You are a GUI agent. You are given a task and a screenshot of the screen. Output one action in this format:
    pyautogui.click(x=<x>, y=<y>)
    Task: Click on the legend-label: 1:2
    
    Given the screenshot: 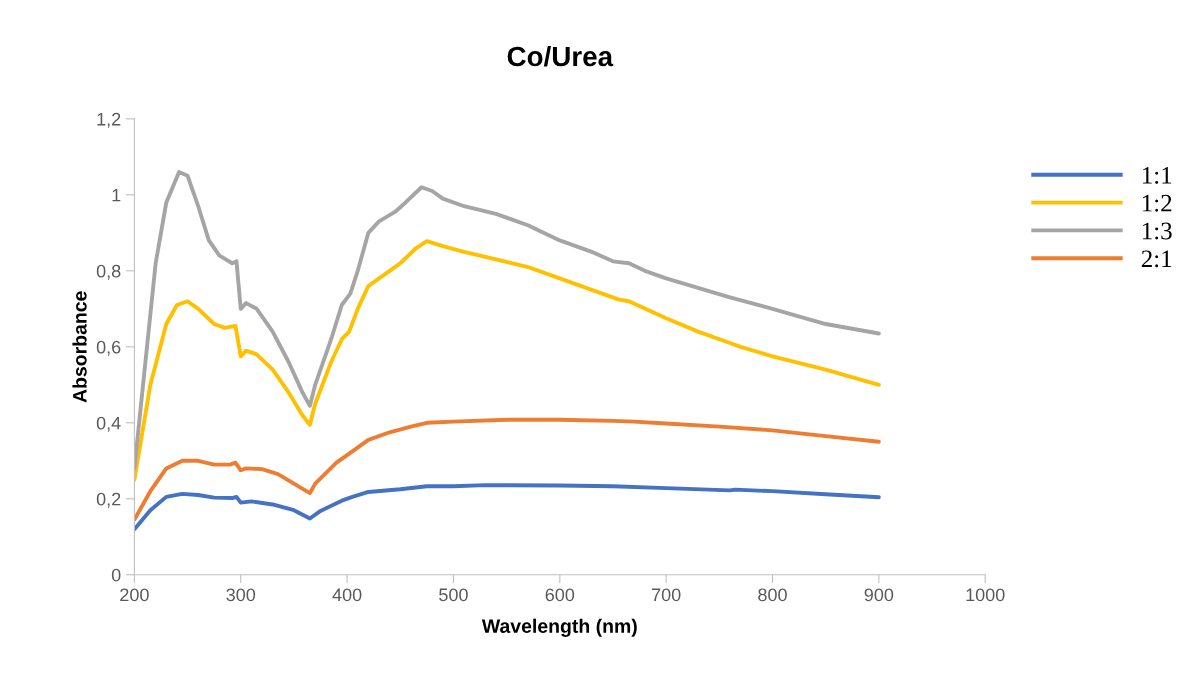 What is the action you would take?
    pyautogui.click(x=1157, y=203)
    